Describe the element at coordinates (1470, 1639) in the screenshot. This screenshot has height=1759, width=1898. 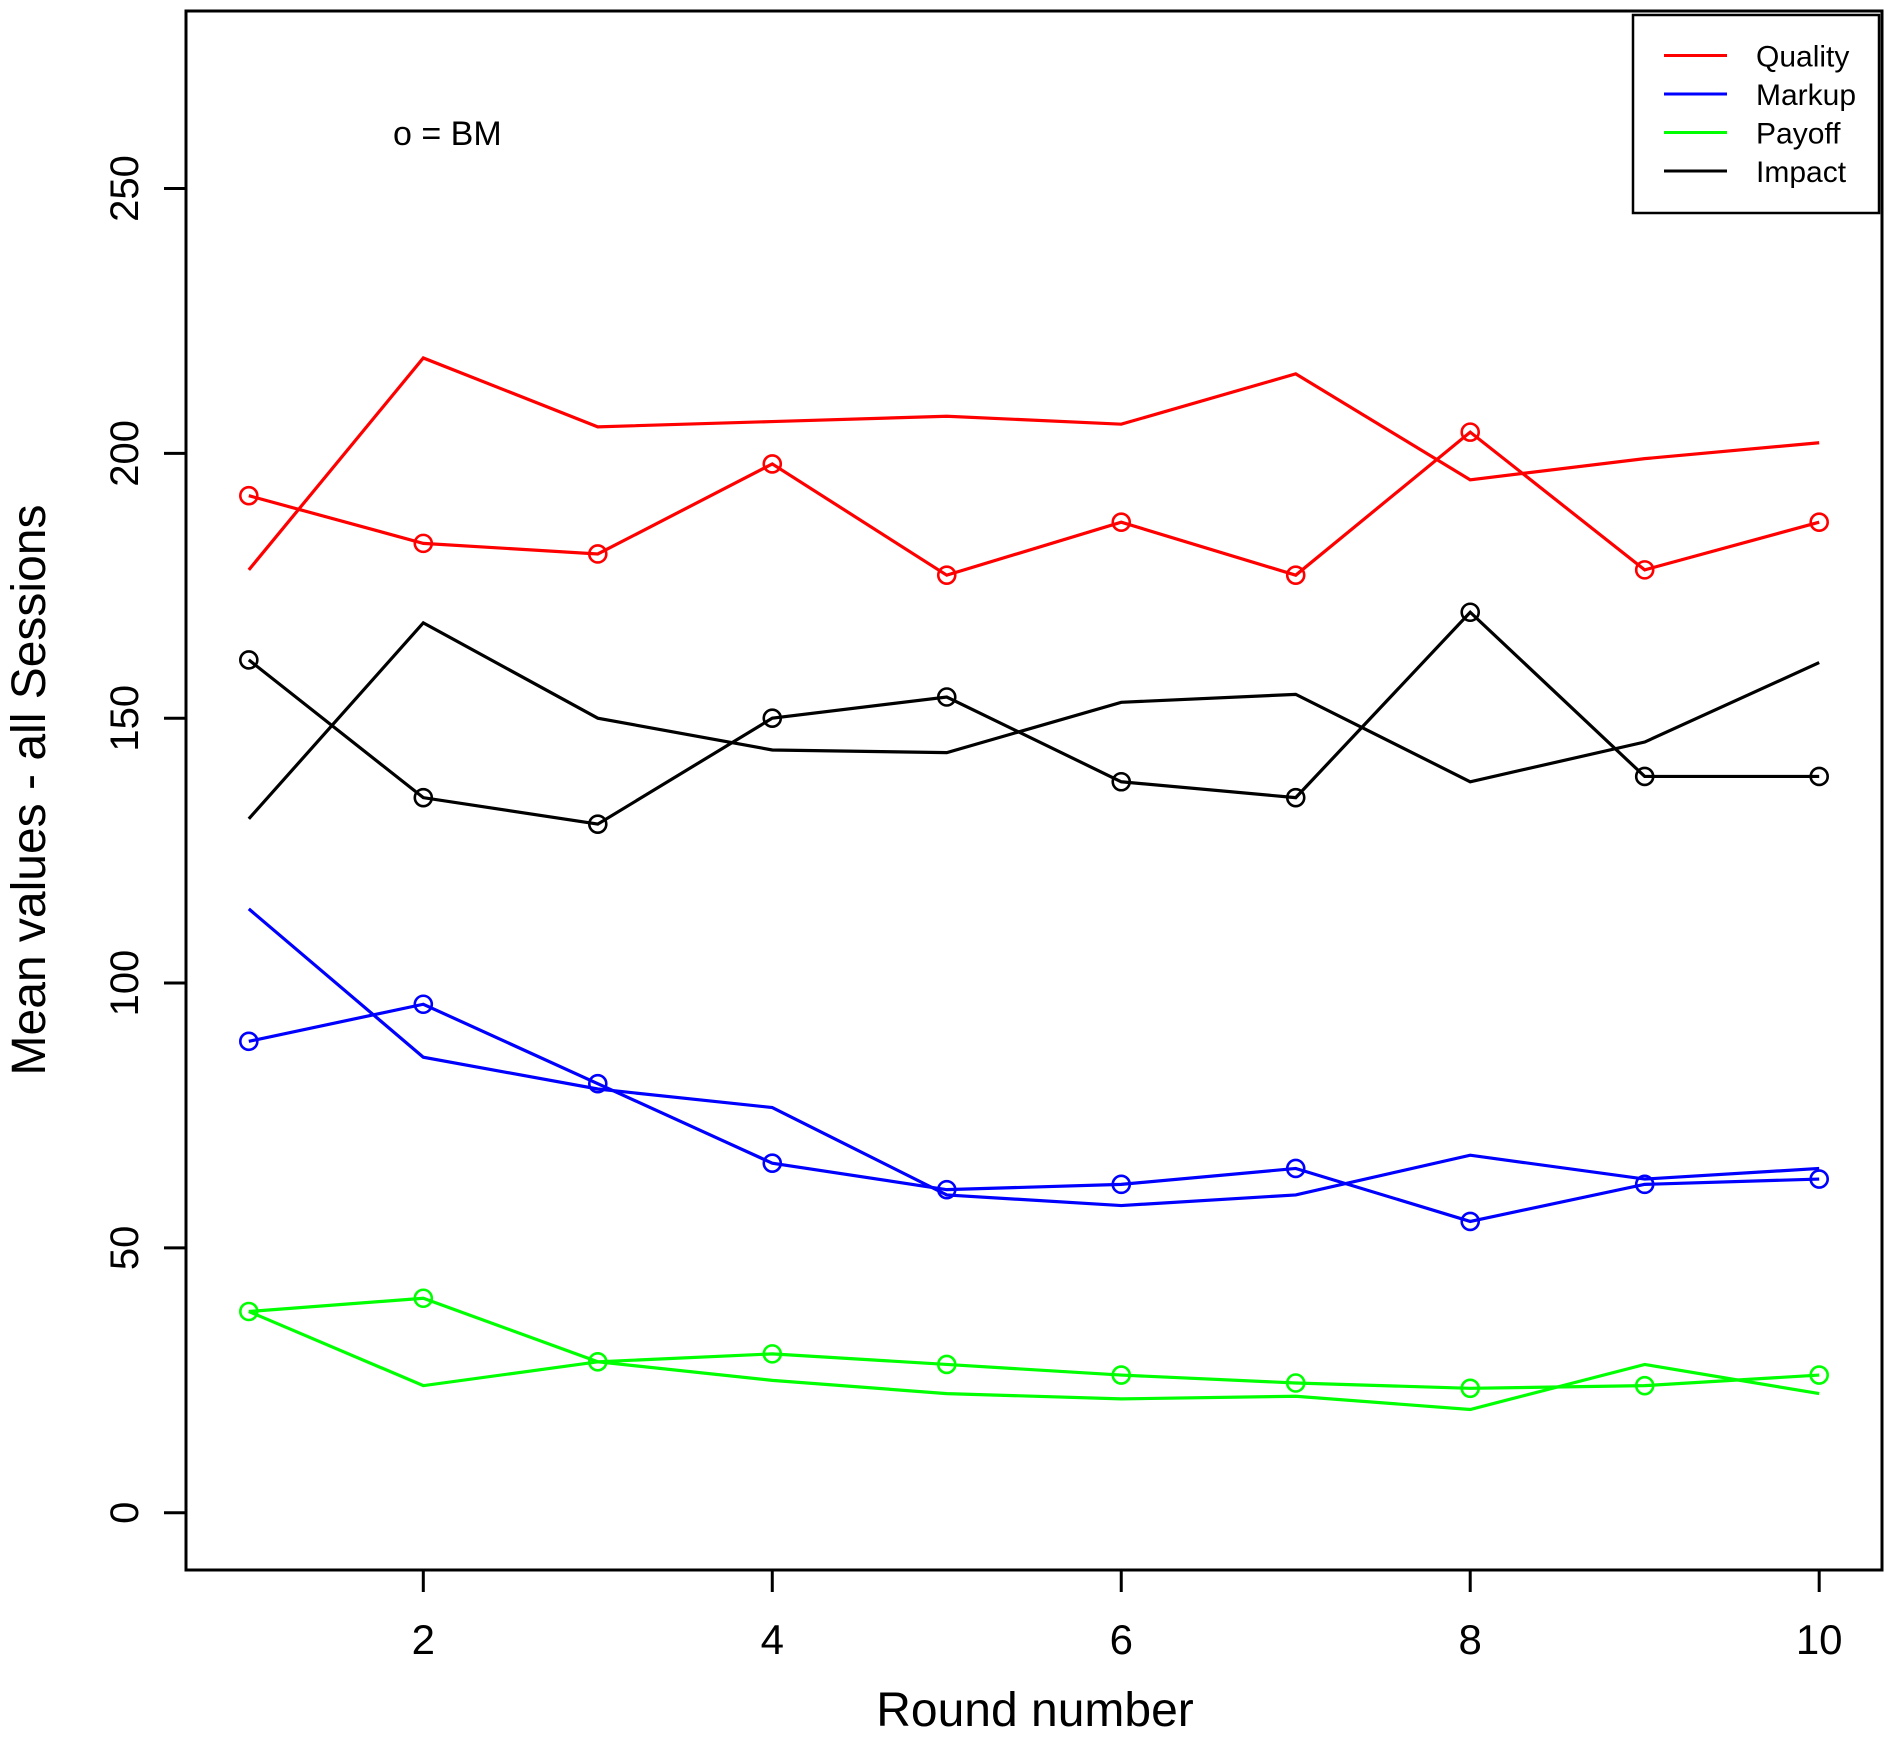
I see `x-axis-tick-label: 8` at that location.